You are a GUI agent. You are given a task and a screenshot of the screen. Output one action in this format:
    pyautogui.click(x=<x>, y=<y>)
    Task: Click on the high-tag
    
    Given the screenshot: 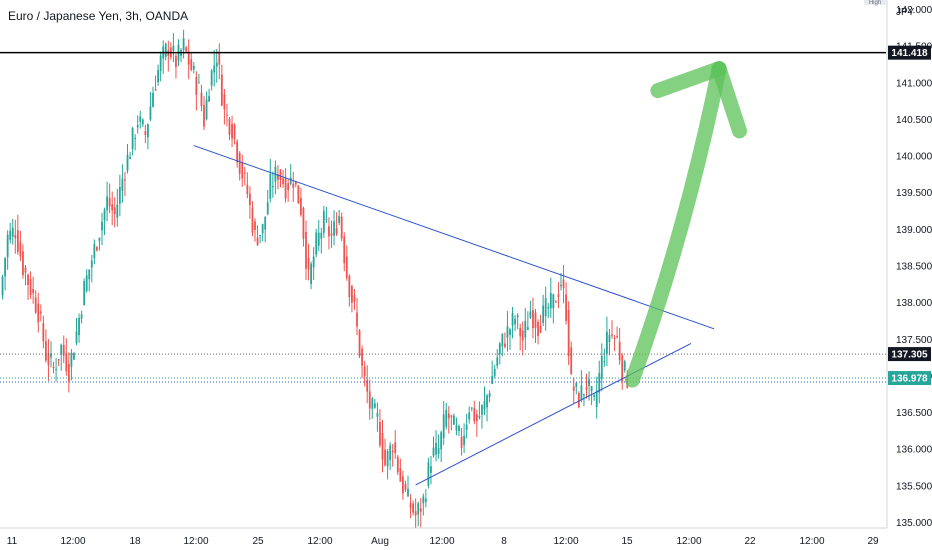 What is the action you would take?
    pyautogui.click(x=875, y=2)
    